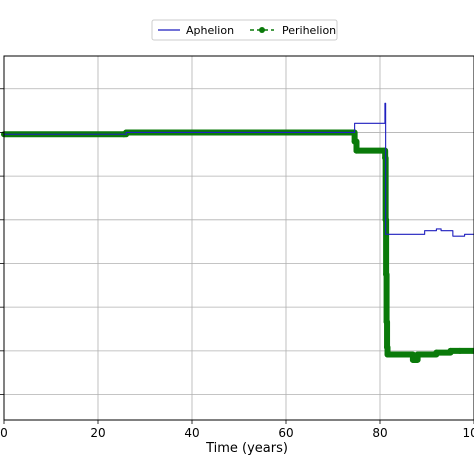  I want to click on x-tick-label: 20, so click(97, 433).